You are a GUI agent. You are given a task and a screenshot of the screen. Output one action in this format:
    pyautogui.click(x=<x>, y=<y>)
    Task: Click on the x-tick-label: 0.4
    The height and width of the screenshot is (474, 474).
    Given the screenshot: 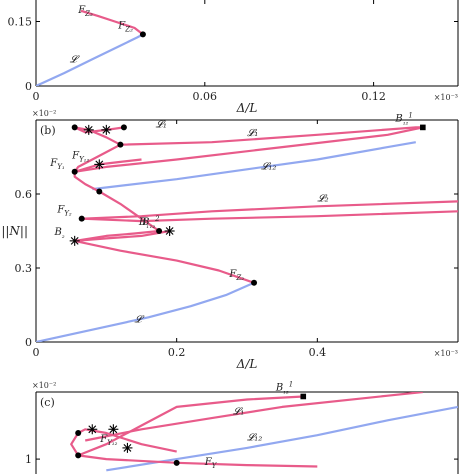 What is the action you would take?
    pyautogui.click(x=318, y=352)
    